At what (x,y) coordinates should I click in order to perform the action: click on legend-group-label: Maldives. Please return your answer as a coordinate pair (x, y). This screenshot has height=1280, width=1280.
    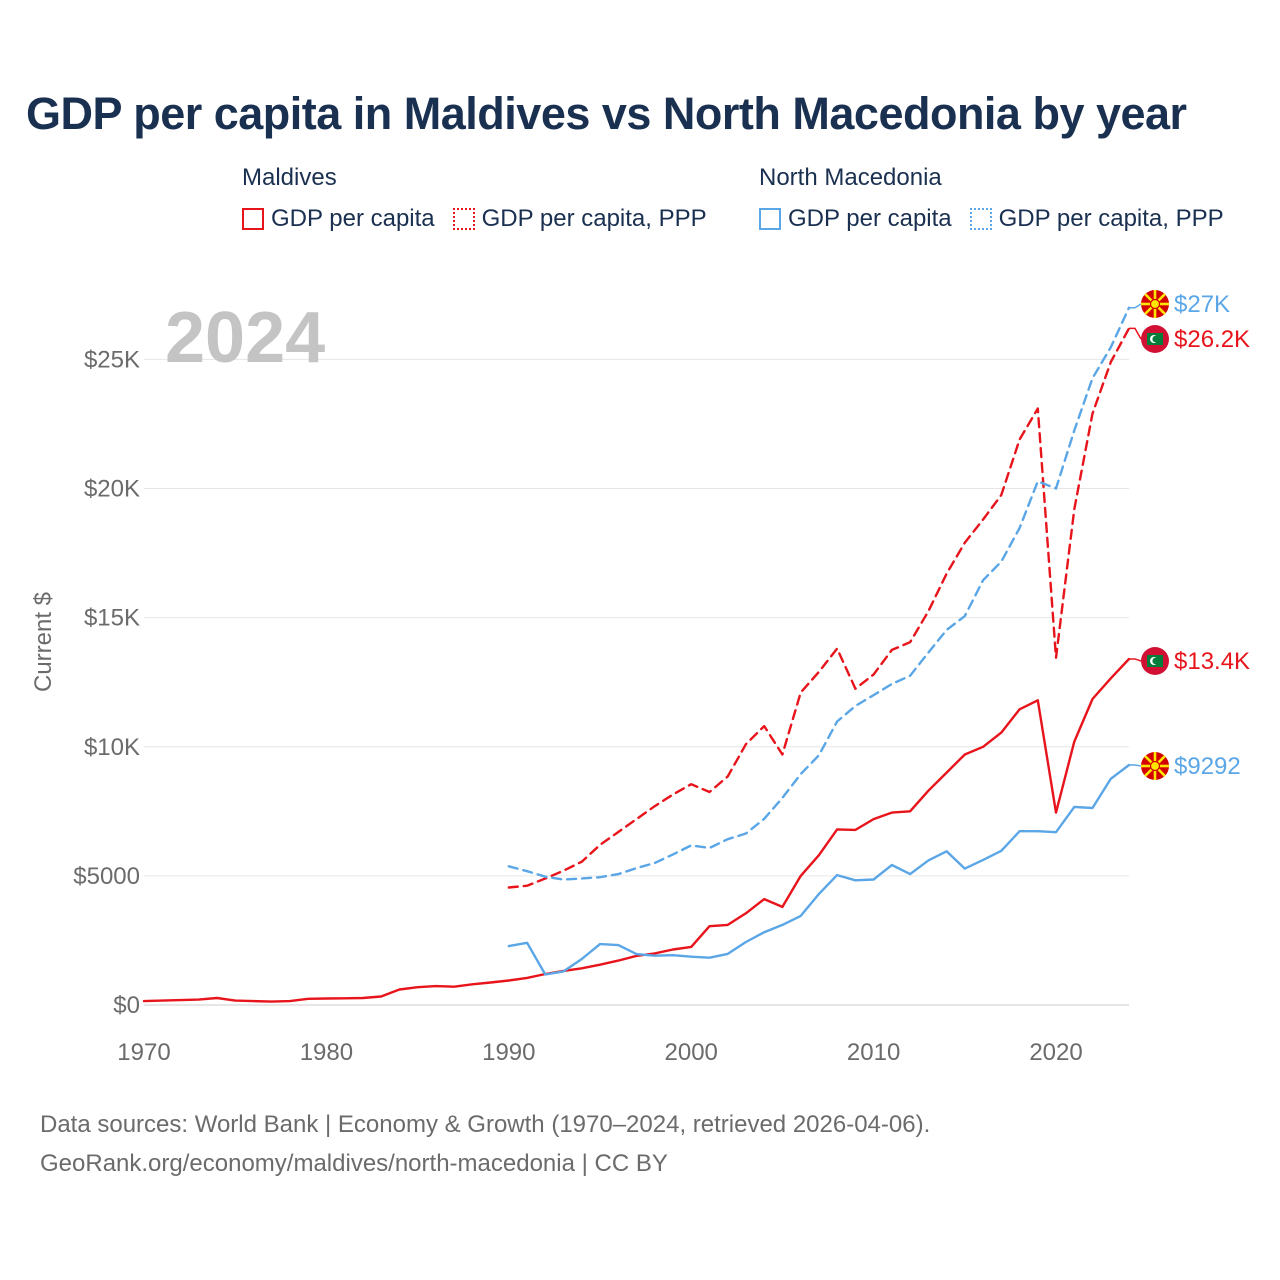
    Looking at the image, I should click on (289, 177).